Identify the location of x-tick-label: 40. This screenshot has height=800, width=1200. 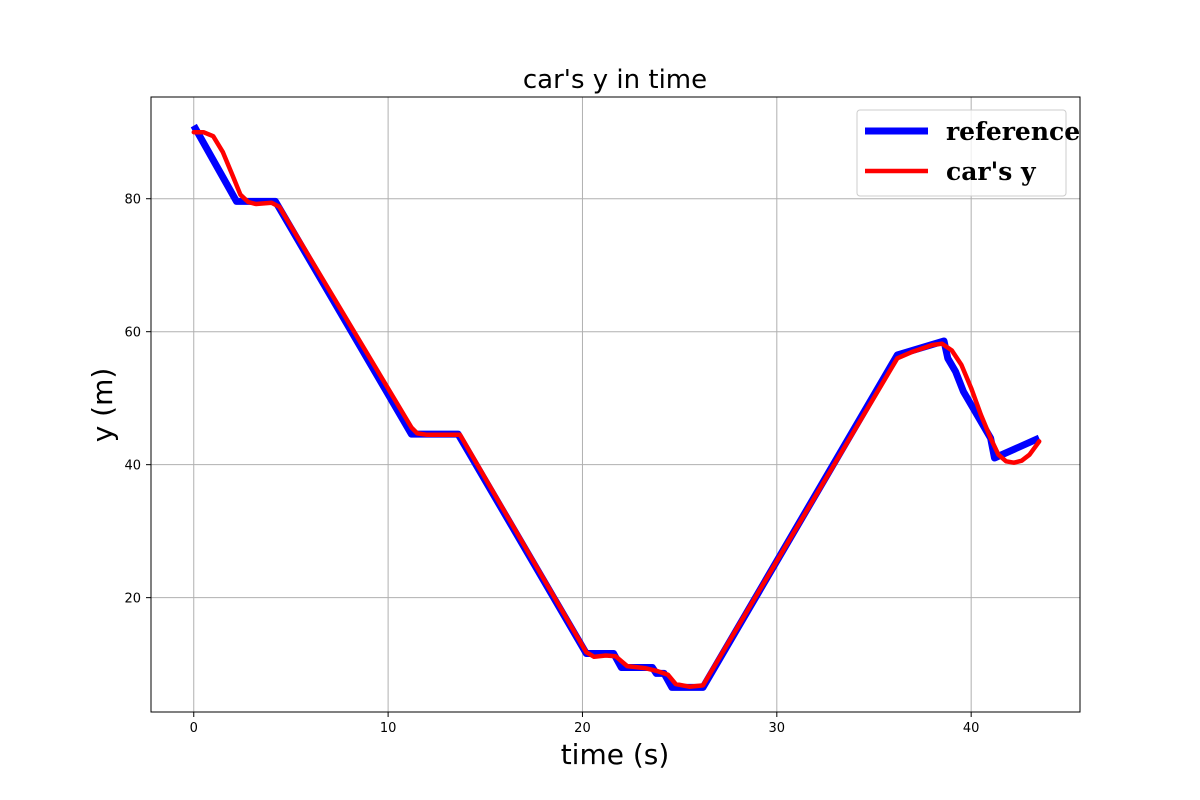
(971, 728).